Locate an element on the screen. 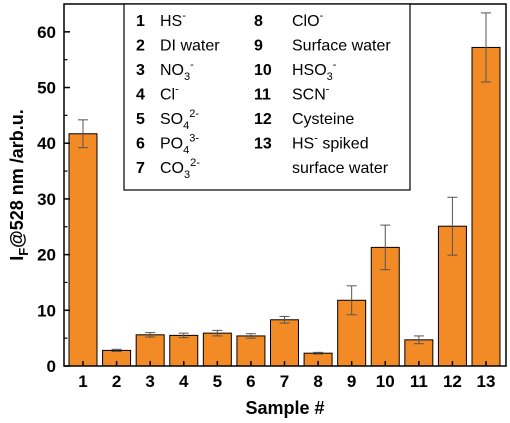 The image size is (510, 423). legend-label-part: HSO is located at coordinates (309, 70).